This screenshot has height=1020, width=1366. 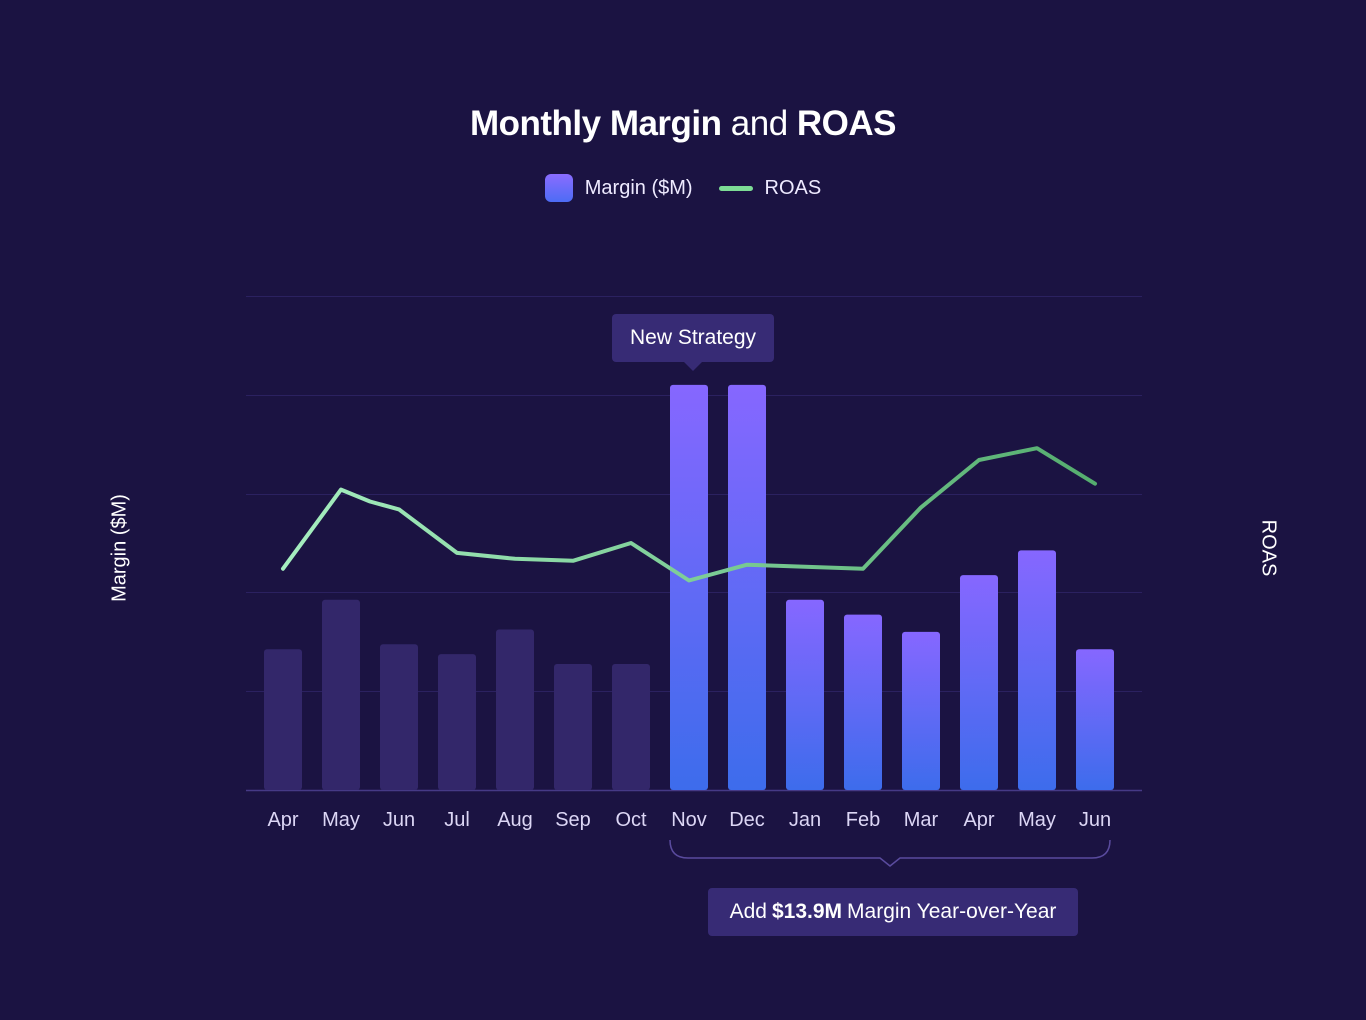 I want to click on x-tick-label: Sep, so click(x=573, y=820).